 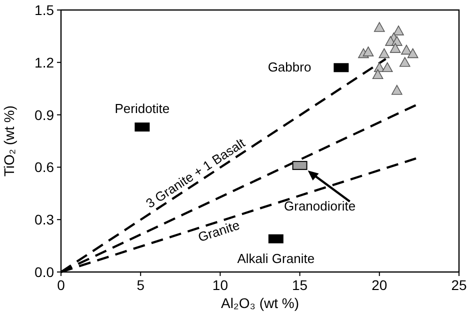 What do you see at coordinates (380, 285) in the screenshot?
I see `x-tick-label: 20` at bounding box center [380, 285].